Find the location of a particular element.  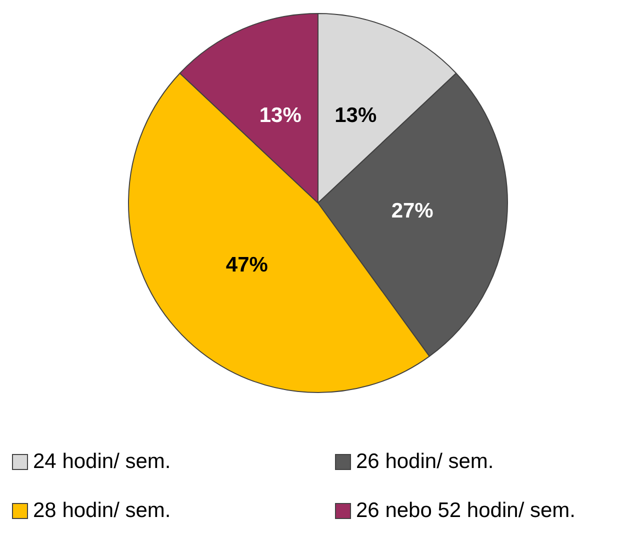

legend-label: 26 nebo 52 hodin/ sem. is located at coordinates (466, 511).